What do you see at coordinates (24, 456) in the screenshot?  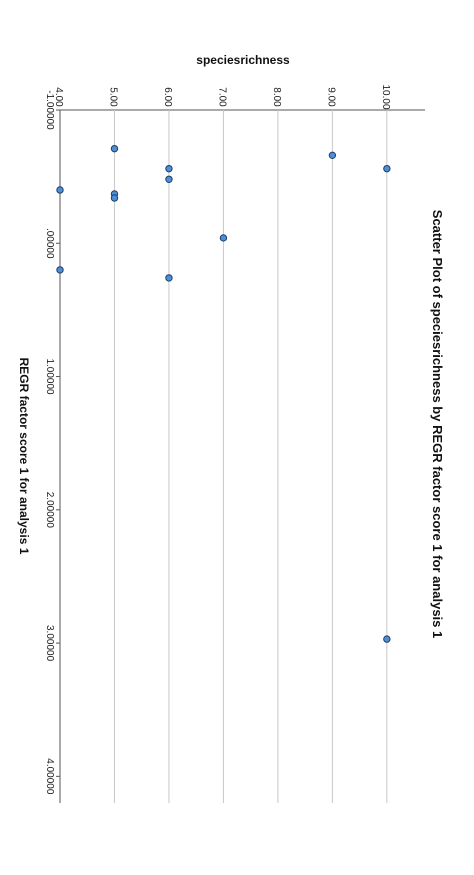 I see `x-axis-title: REGR factor score 1 for analysis 1` at bounding box center [24, 456].